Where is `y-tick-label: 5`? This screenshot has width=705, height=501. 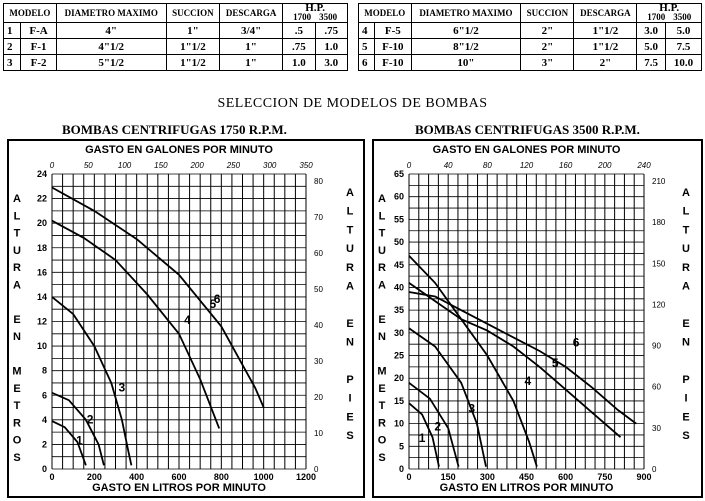
y-tick-label: 5 is located at coordinates (401, 446).